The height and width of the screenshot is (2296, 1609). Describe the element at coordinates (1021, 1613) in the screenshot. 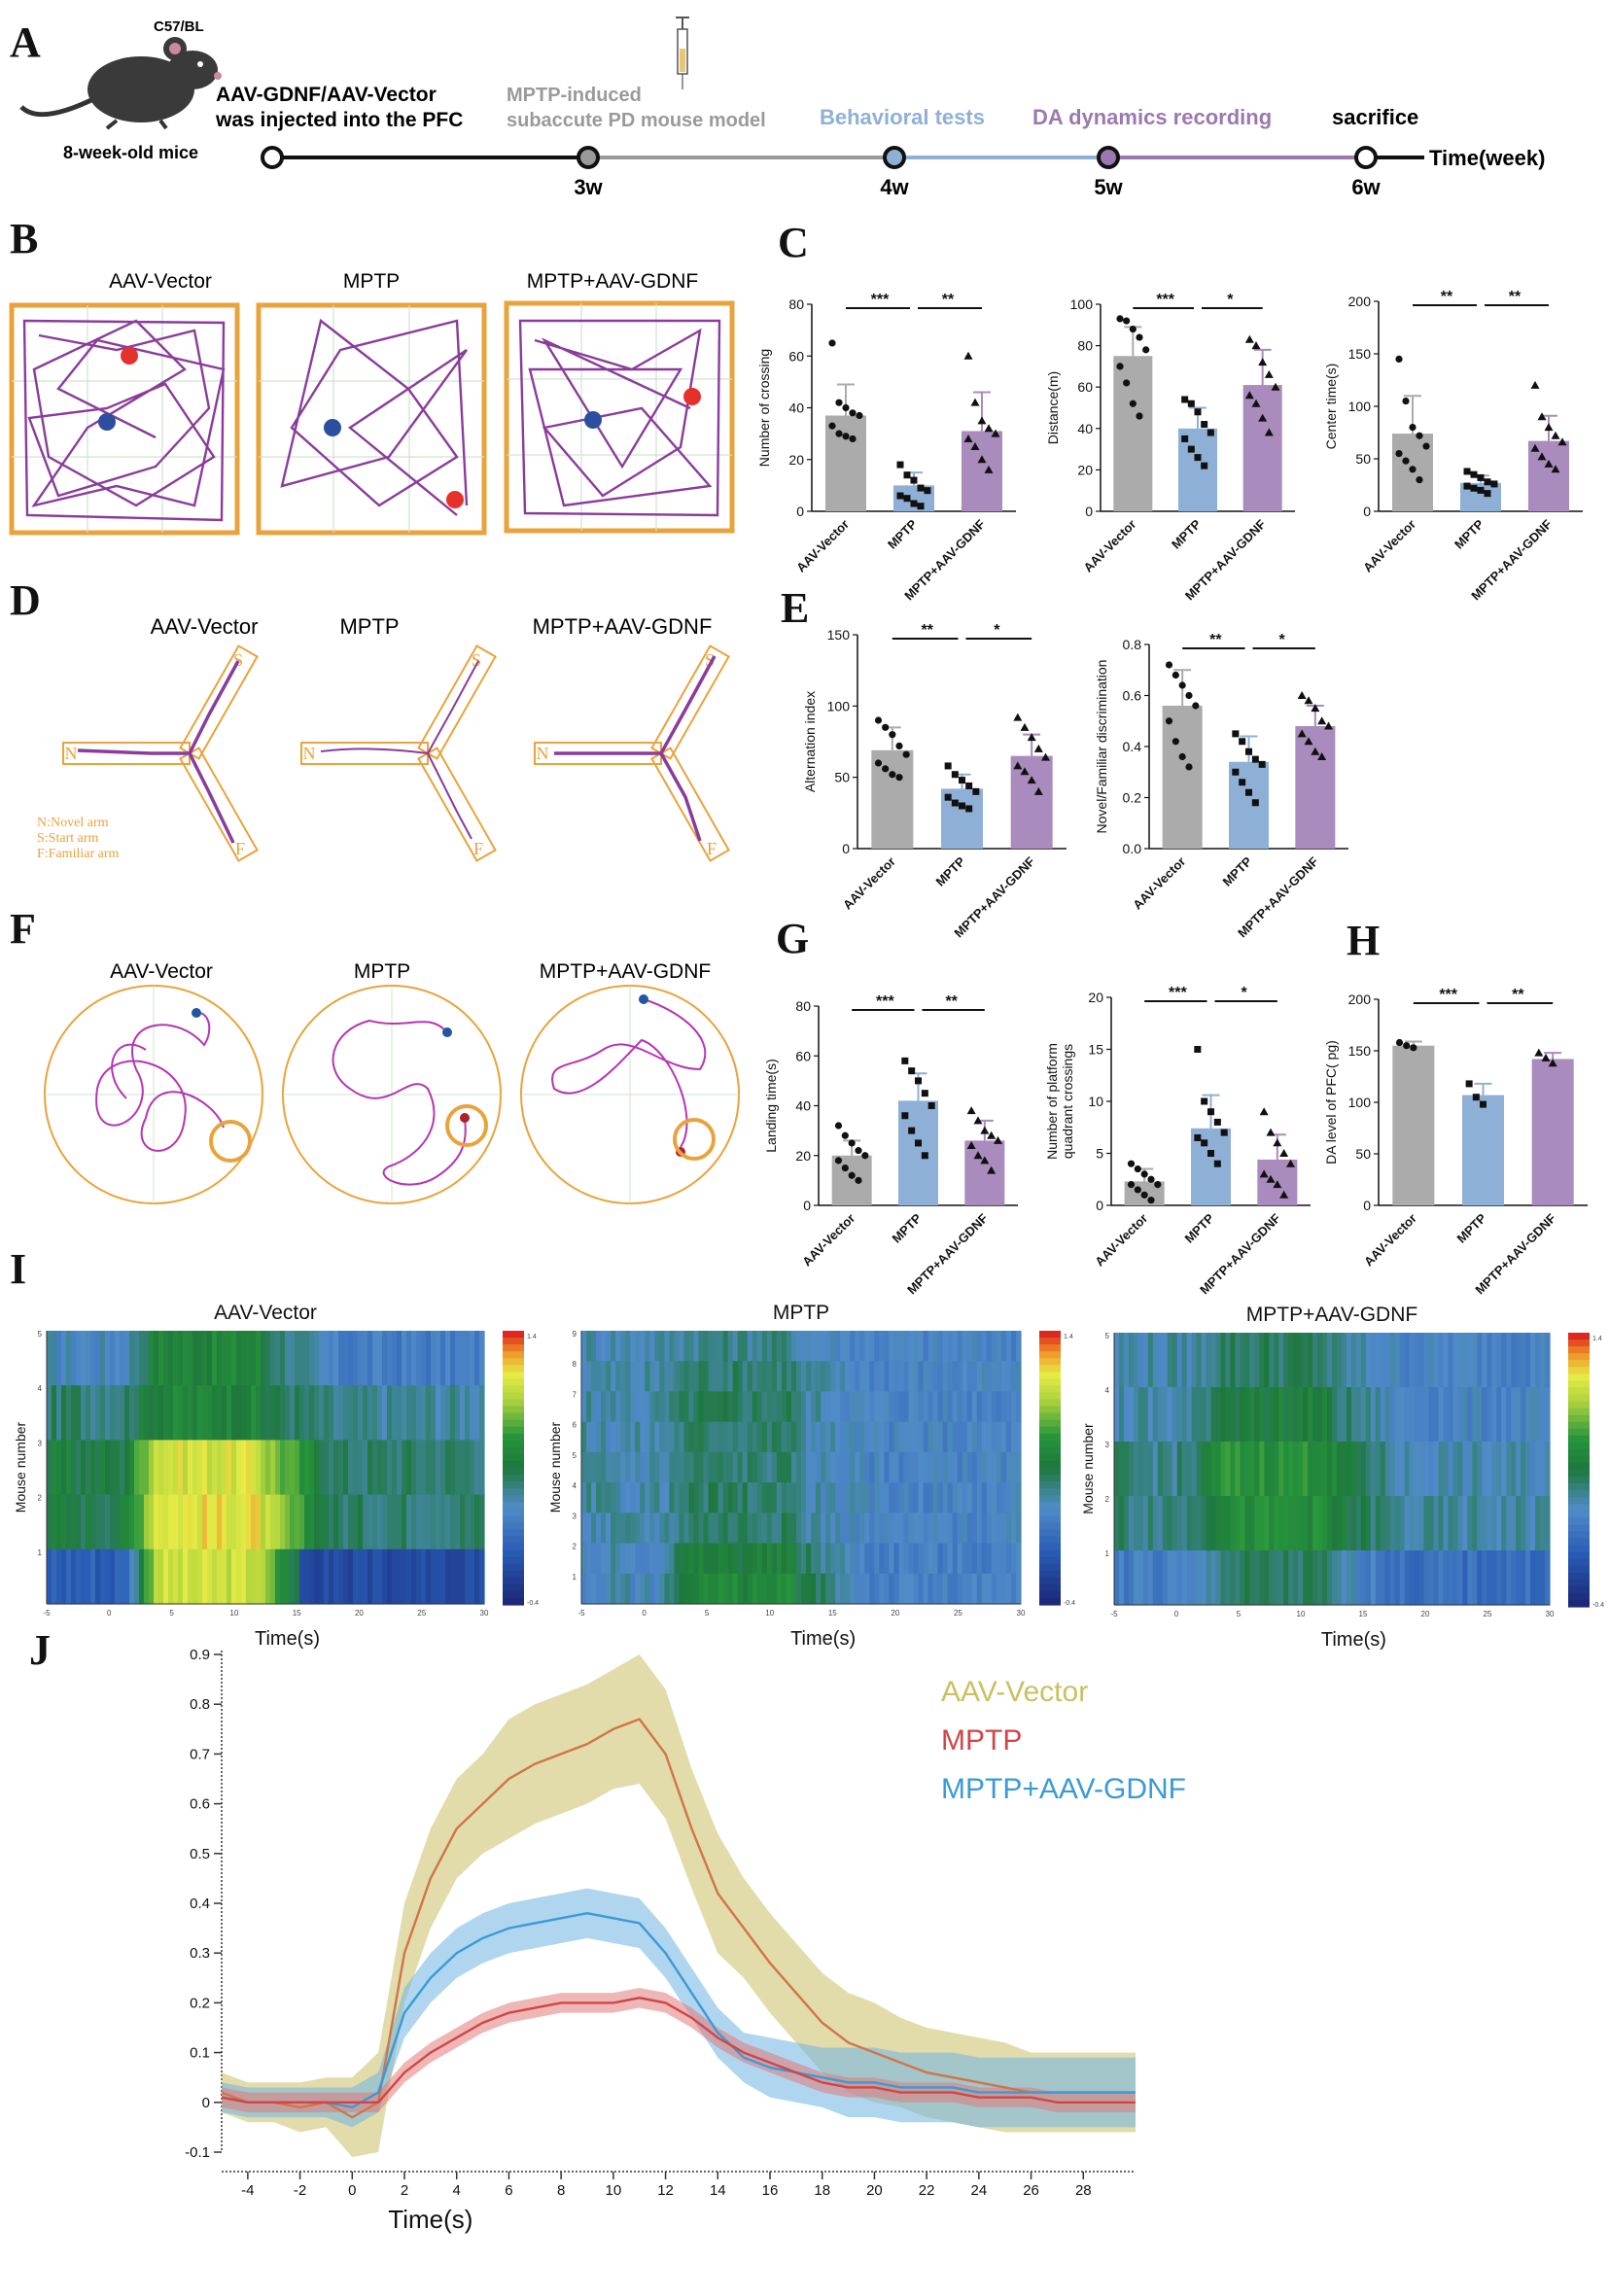

I see `heatmap-x-tick: 30` at that location.